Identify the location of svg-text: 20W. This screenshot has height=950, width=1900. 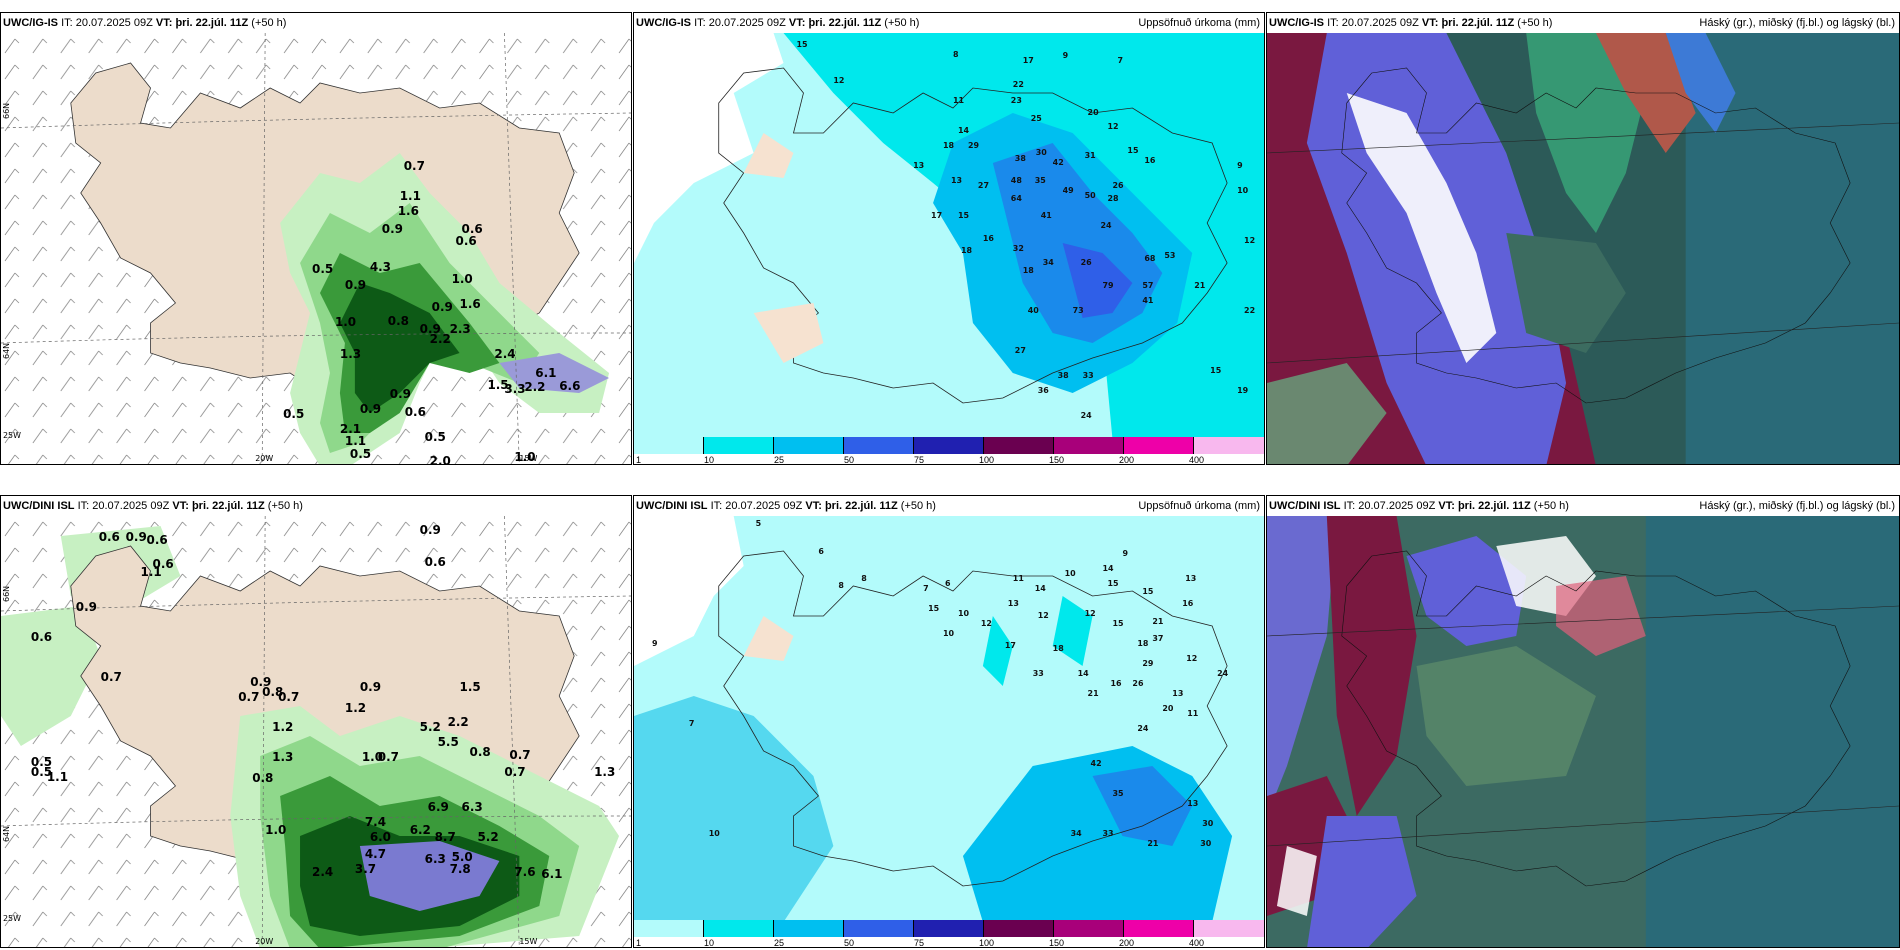
(264, 941).